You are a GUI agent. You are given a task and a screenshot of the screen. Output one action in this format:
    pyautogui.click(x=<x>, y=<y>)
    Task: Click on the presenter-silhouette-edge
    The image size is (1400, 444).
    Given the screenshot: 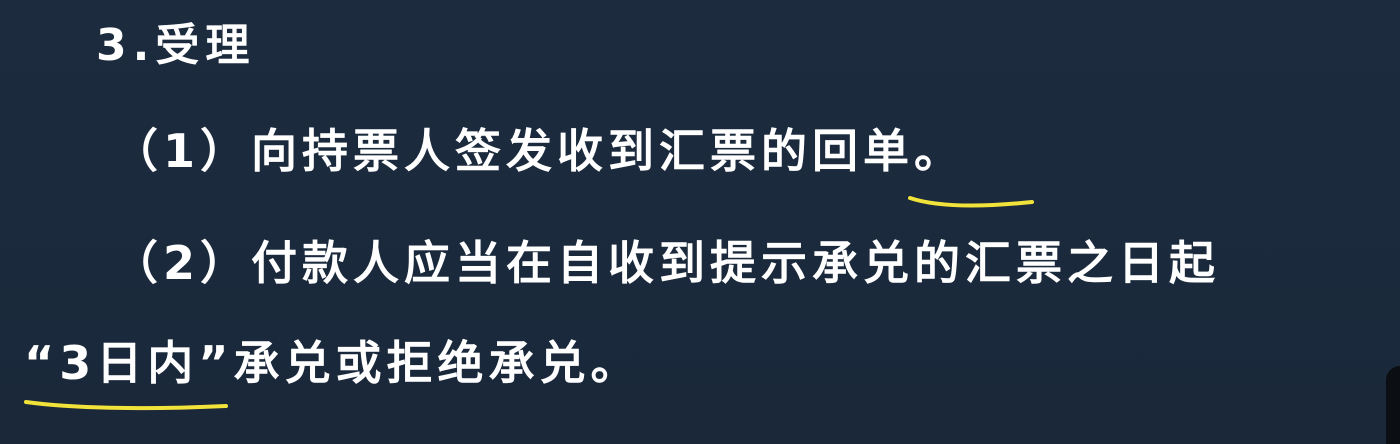 What is the action you would take?
    pyautogui.click(x=1393, y=405)
    